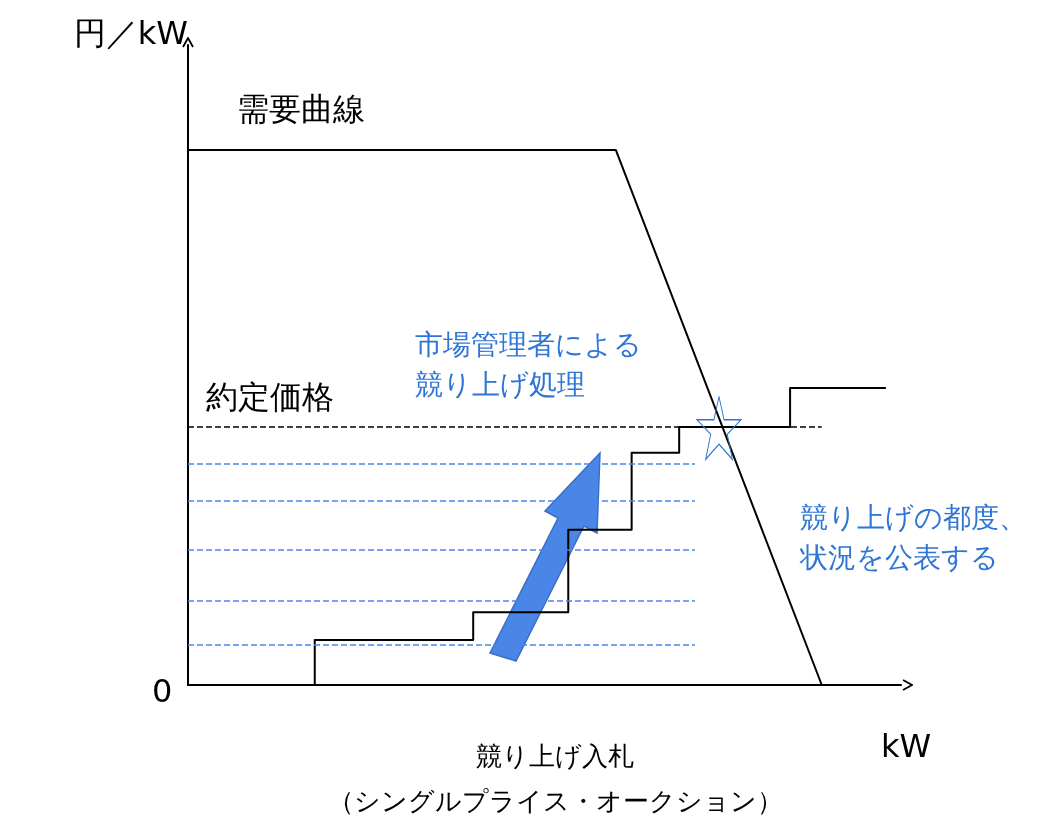 The width and height of the screenshot is (1051, 836). What do you see at coordinates (301, 109) in the screenshot?
I see `series-label: 需要曲線` at bounding box center [301, 109].